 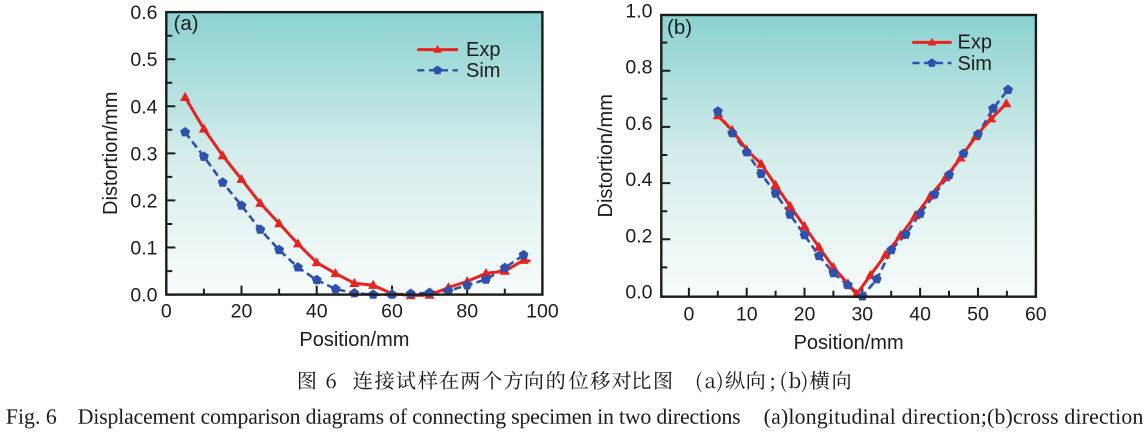 What do you see at coordinates (679, 27) in the screenshot?
I see `svg-text: (b)` at bounding box center [679, 27].